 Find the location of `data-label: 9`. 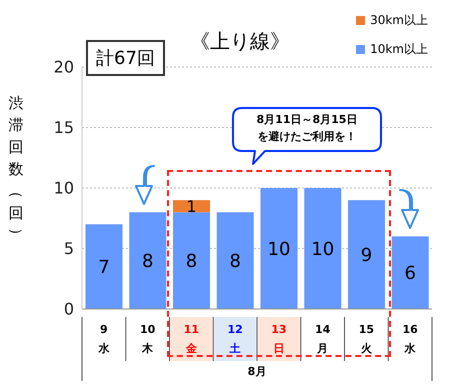

data-label: 9 is located at coordinates (366, 255).